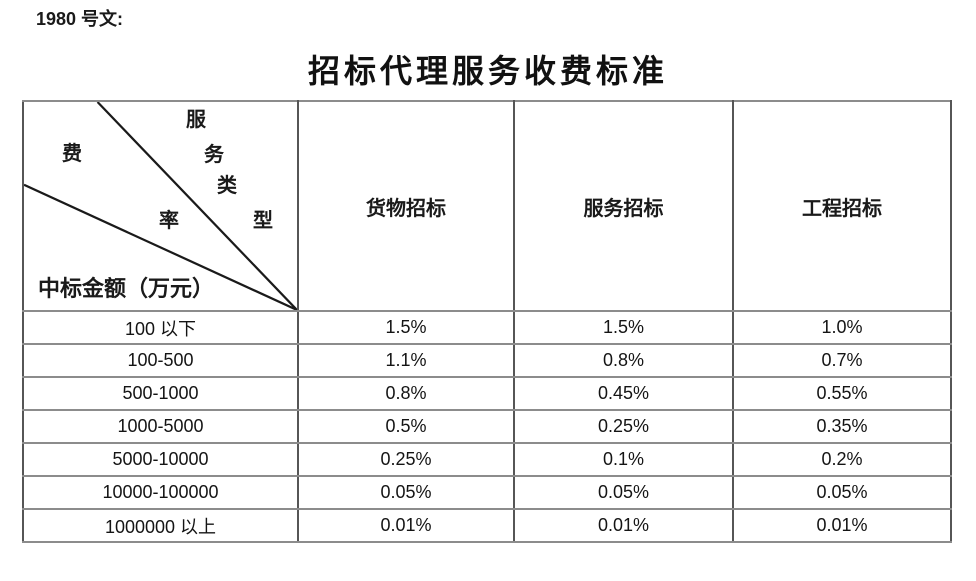 The image size is (976, 581). I want to click on fee-value: 0.1%, so click(623, 459).